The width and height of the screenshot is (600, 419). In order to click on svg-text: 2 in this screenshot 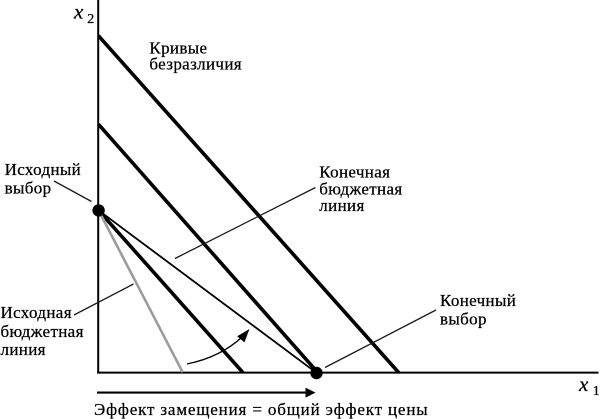, I will do `click(90, 19)`.